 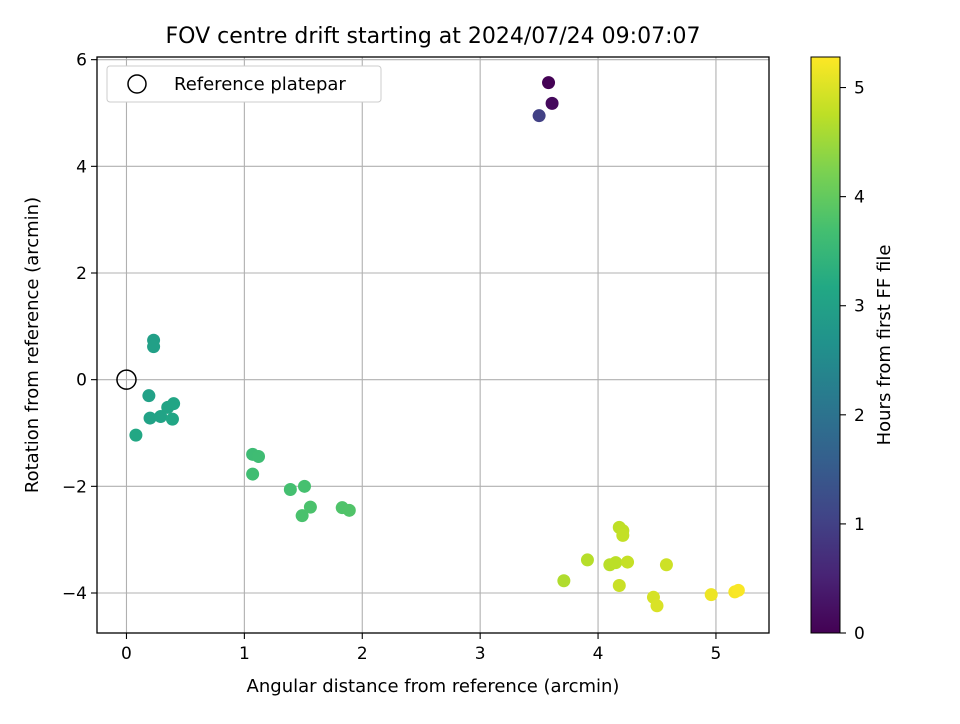 What do you see at coordinates (137, 84) in the screenshot?
I see `legend-reference-marker` at bounding box center [137, 84].